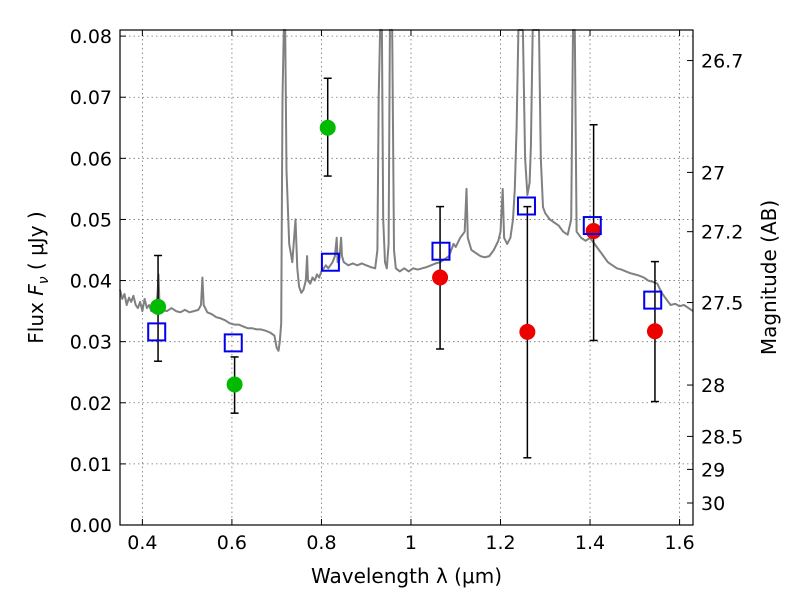 This screenshot has width=800, height=600. Describe the element at coordinates (91, 282) in the screenshot. I see `y-tick-label: 0.04` at that location.